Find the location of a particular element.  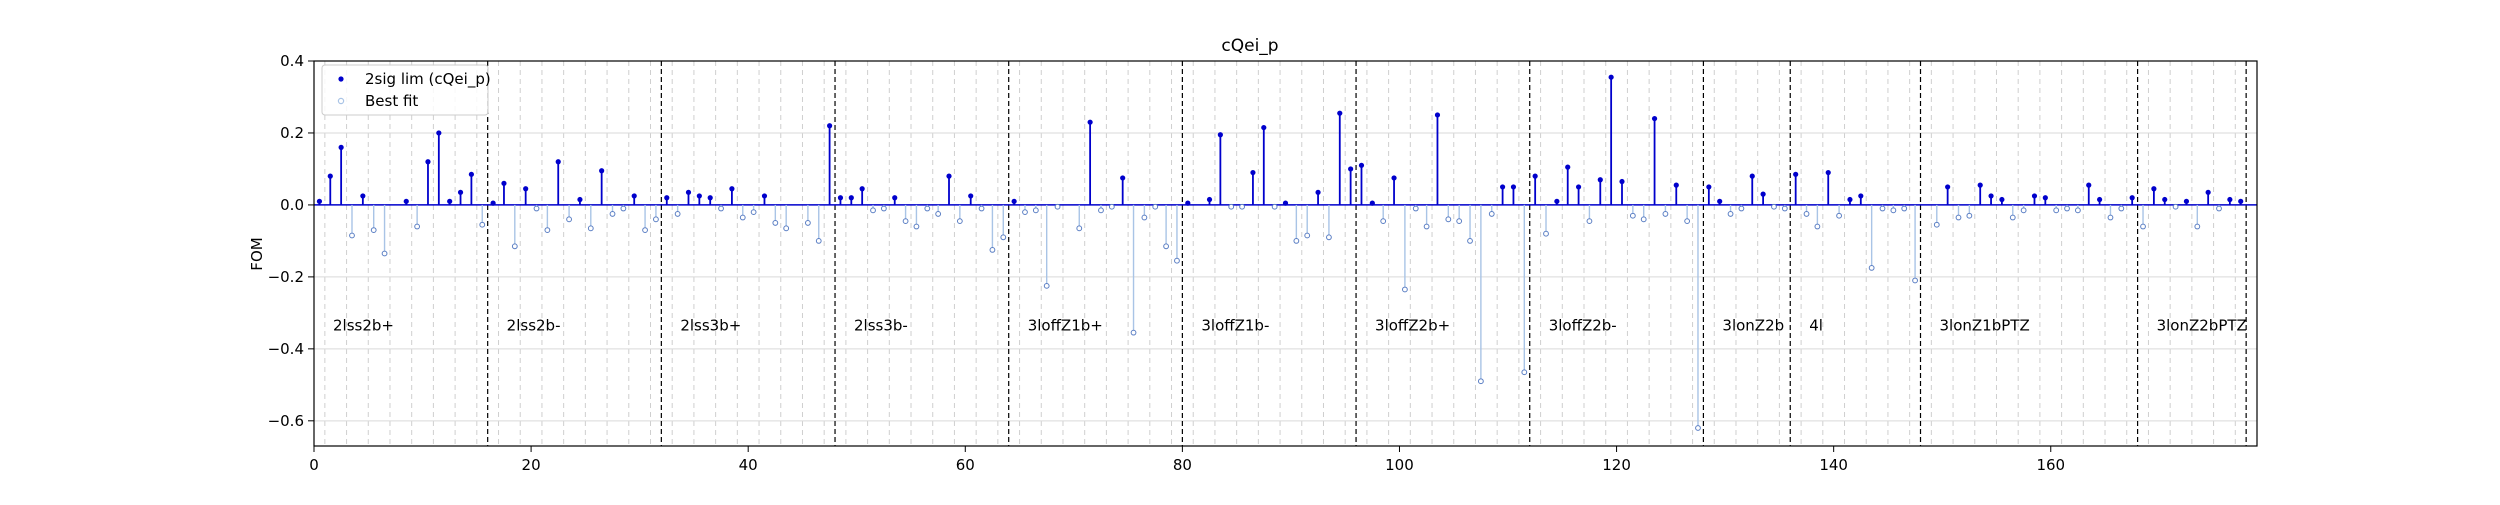

region-label: 3loffZ2b- is located at coordinates (1583, 325).